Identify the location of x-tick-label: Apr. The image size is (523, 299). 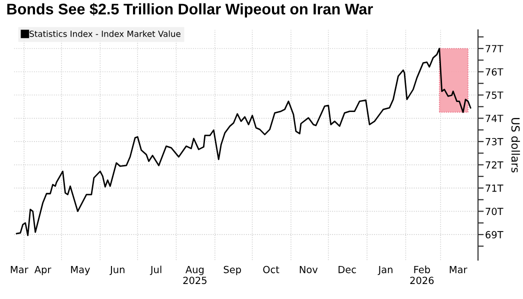
(43, 271).